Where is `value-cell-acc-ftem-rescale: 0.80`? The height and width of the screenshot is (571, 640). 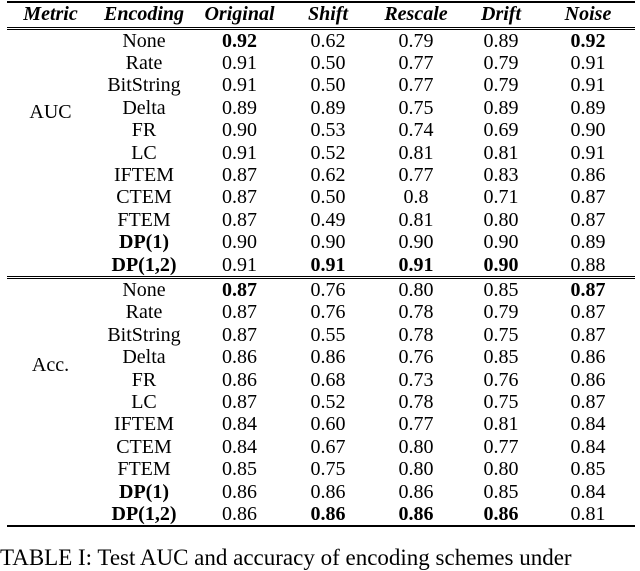 value-cell-acc-ftem-rescale: 0.80 is located at coordinates (416, 469).